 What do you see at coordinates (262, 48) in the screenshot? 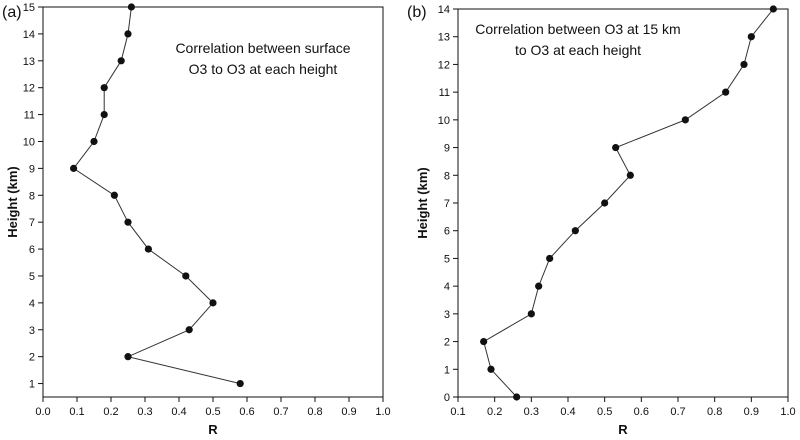
I see `annotation-line-1: Correlation between surface` at bounding box center [262, 48].